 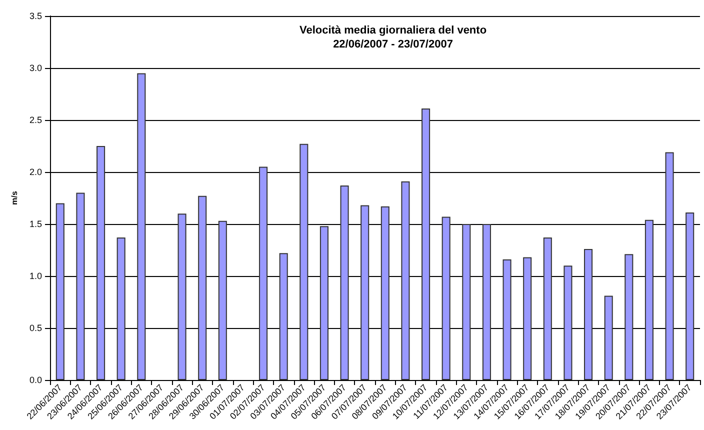 I want to click on y-tick-label: 0.0, so click(x=35, y=380).